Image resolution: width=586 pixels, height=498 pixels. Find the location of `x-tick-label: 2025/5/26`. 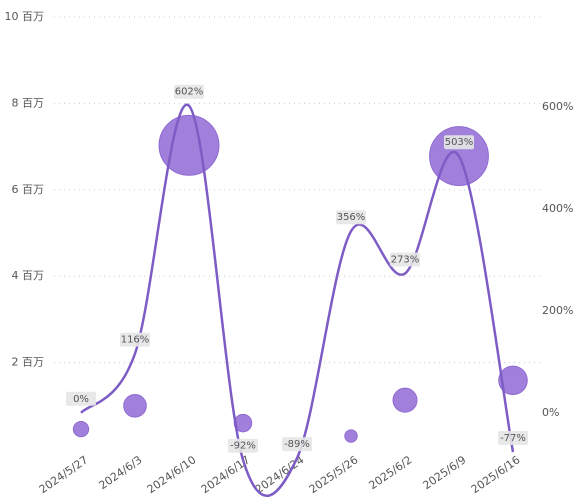

x-tick-label: 2025/5/26 is located at coordinates (334, 474).